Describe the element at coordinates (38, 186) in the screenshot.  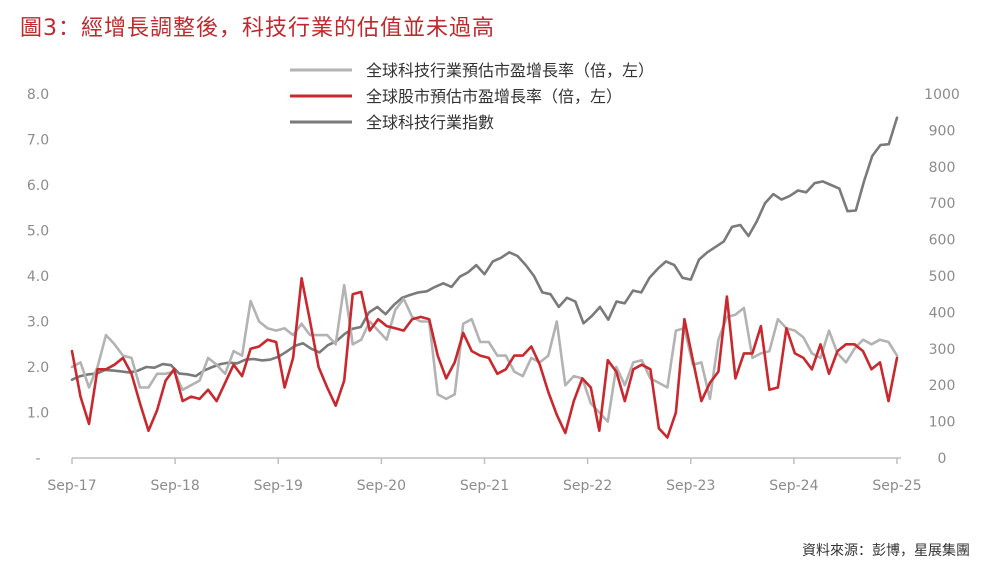
I see `left-axis-label: 6.0` at that location.